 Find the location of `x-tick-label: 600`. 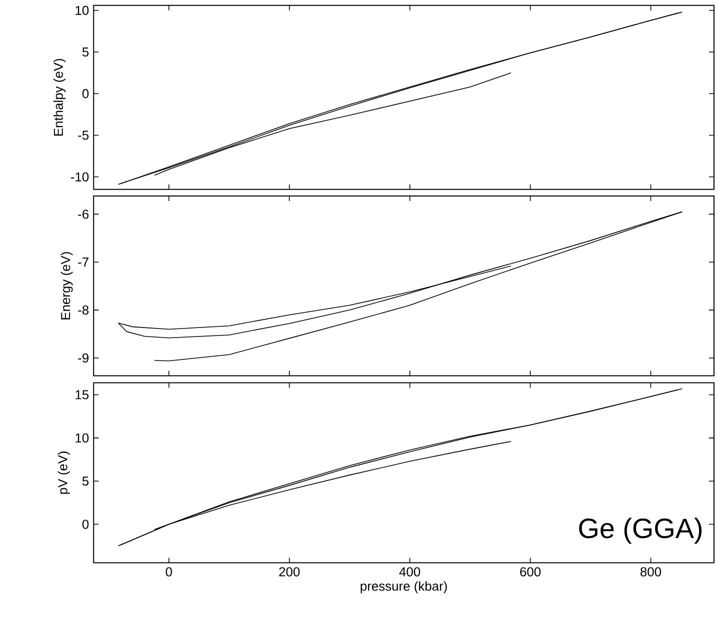

x-tick-label: 600 is located at coordinates (530, 571).